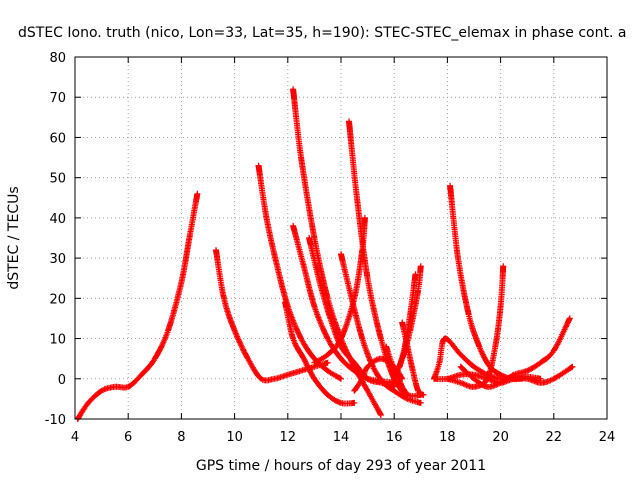 Image resolution: width=640 pixels, height=480 pixels. Describe the element at coordinates (341, 466) in the screenshot. I see `x-axis-label: GPS time / hours of day 293 of year 2011` at that location.